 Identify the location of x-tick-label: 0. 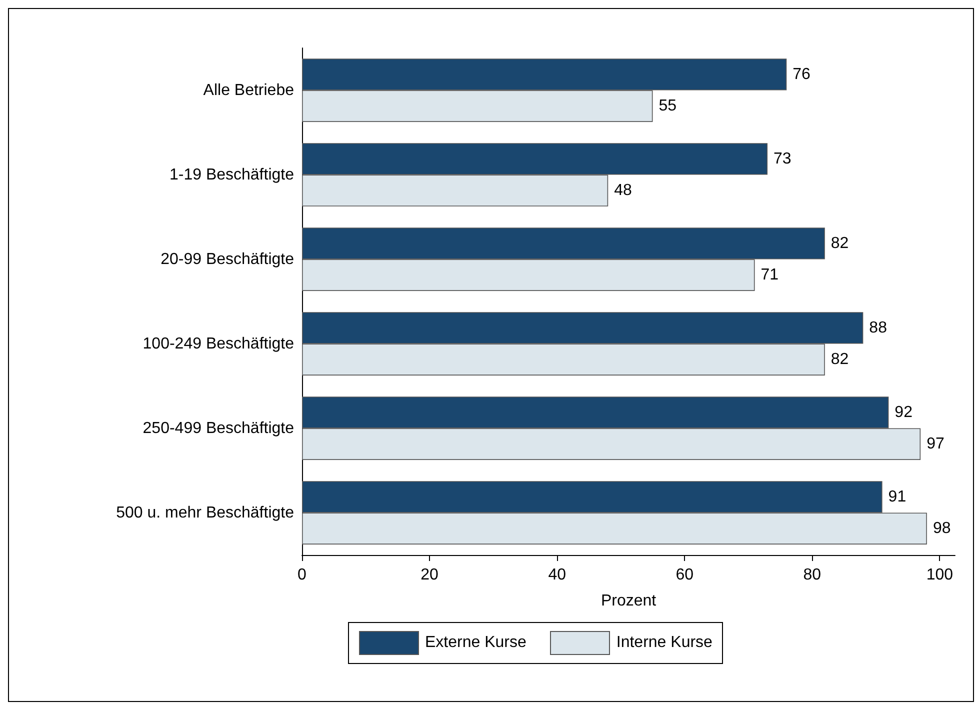
(302, 575).